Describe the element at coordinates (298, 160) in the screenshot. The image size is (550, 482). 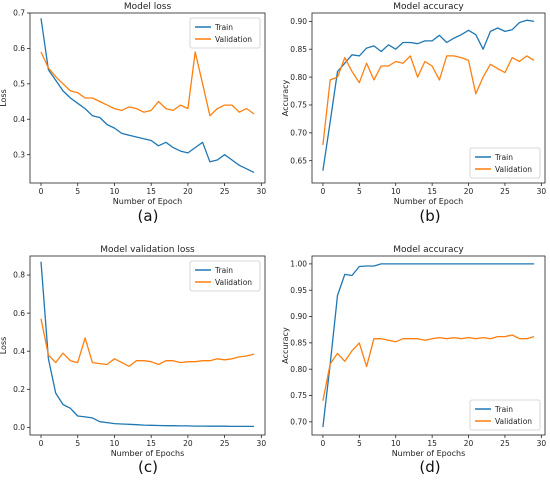
I see `y-tick-label: 0.65` at that location.